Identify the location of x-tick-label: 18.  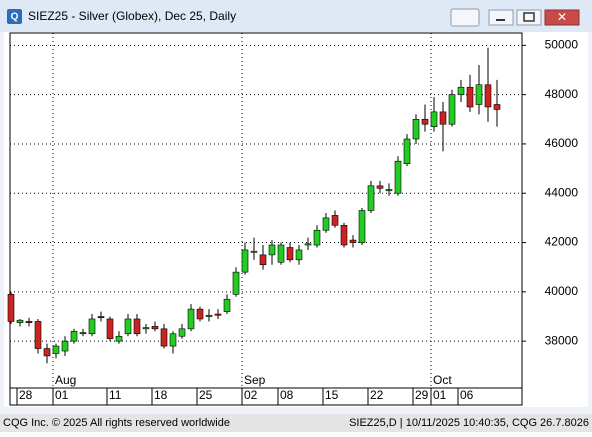
(161, 395).